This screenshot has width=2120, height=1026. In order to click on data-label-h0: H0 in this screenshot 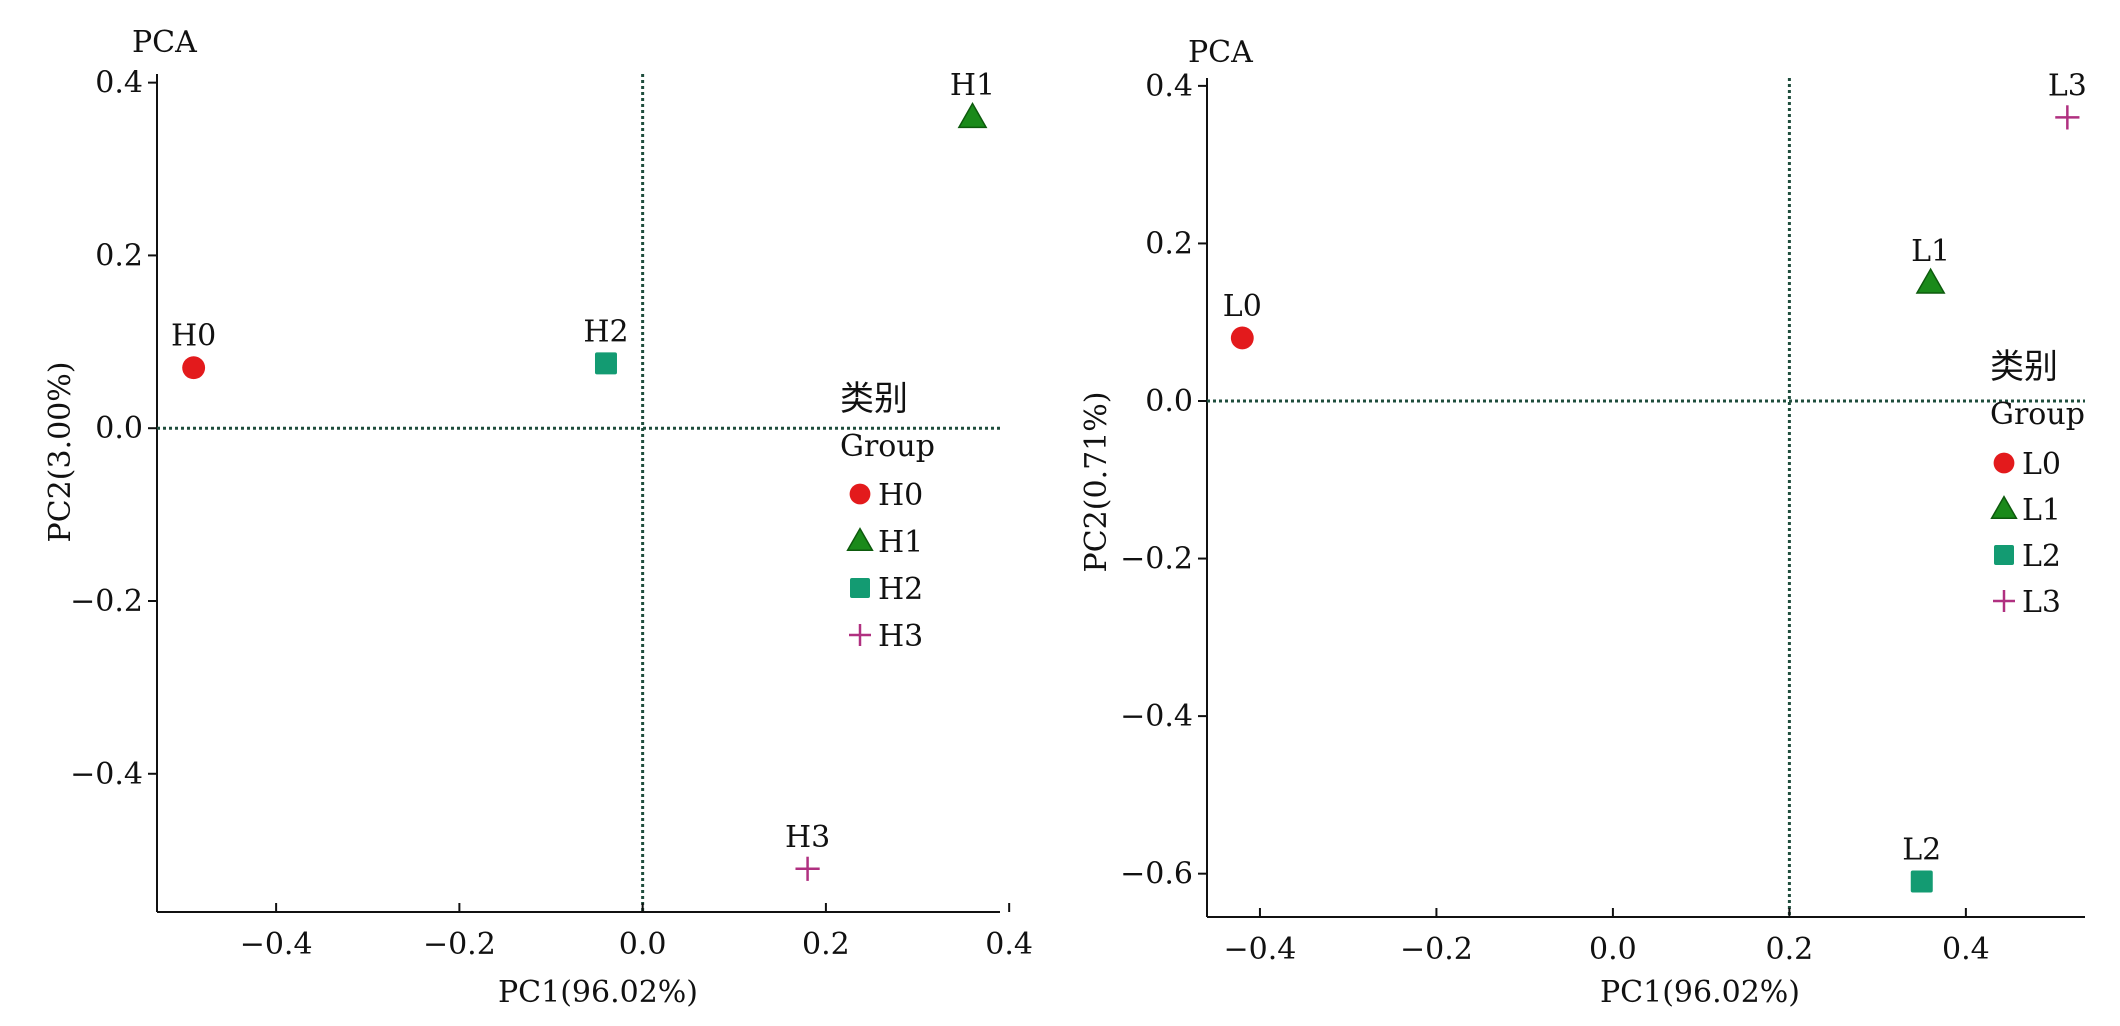, I will do `click(193, 336)`.